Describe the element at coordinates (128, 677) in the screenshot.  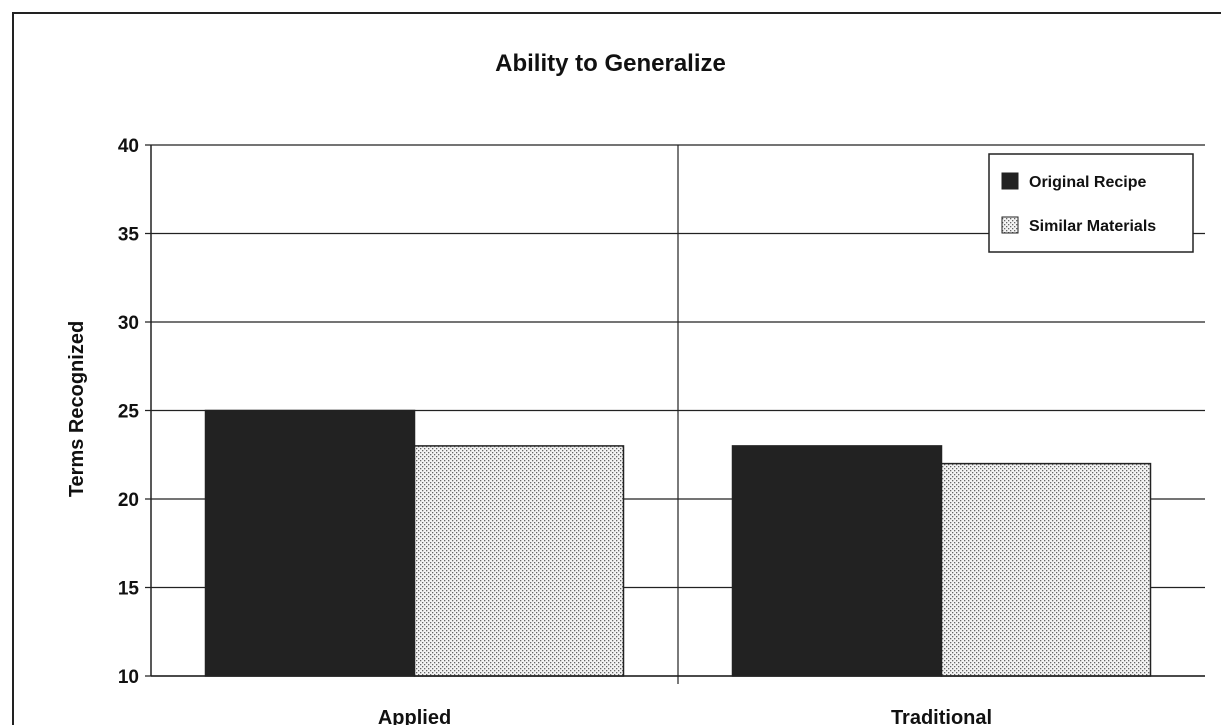
I see `y-tick-label-10: 10` at that location.